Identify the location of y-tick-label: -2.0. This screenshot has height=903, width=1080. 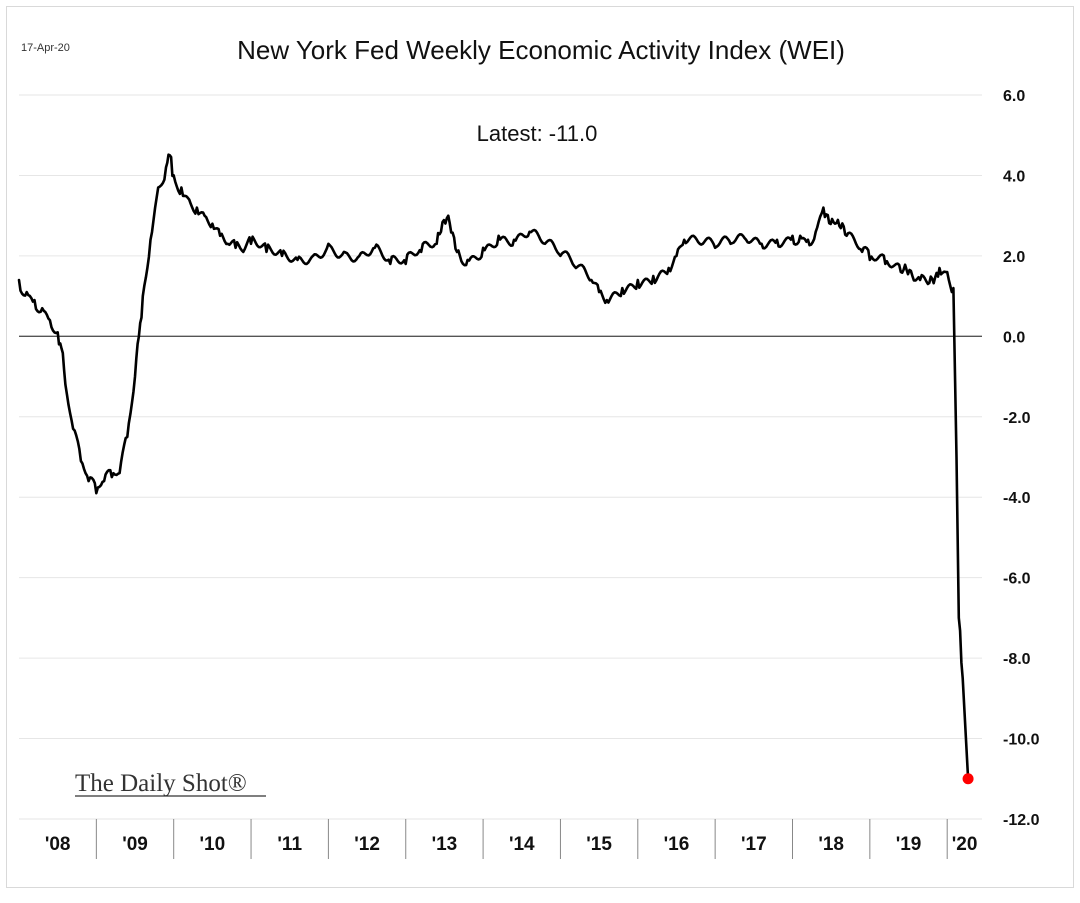
(1017, 418).